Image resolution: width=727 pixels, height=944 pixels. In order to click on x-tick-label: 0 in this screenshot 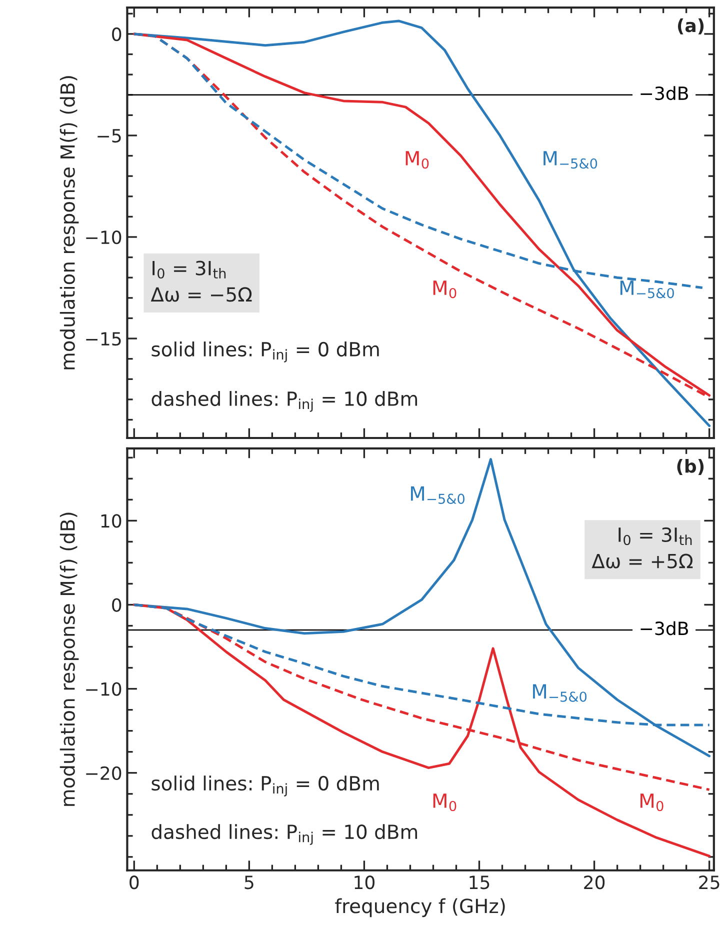, I will do `click(134, 883)`.